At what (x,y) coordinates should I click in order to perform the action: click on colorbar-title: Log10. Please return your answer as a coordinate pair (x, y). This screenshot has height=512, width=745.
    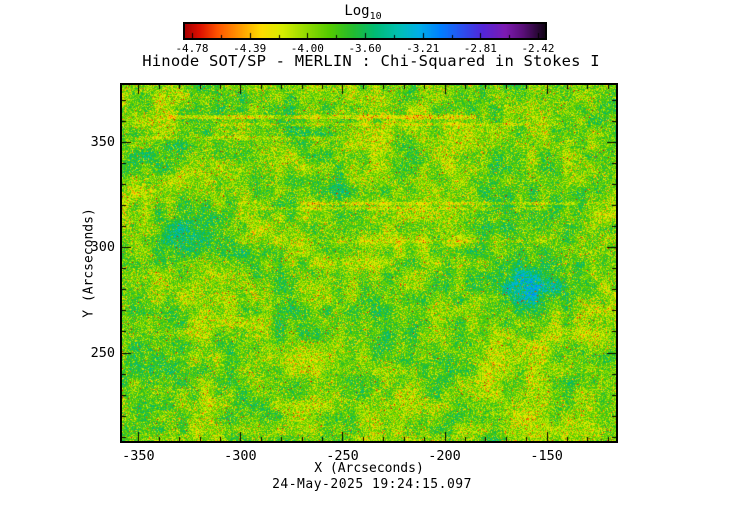
    Looking at the image, I should click on (362, 12).